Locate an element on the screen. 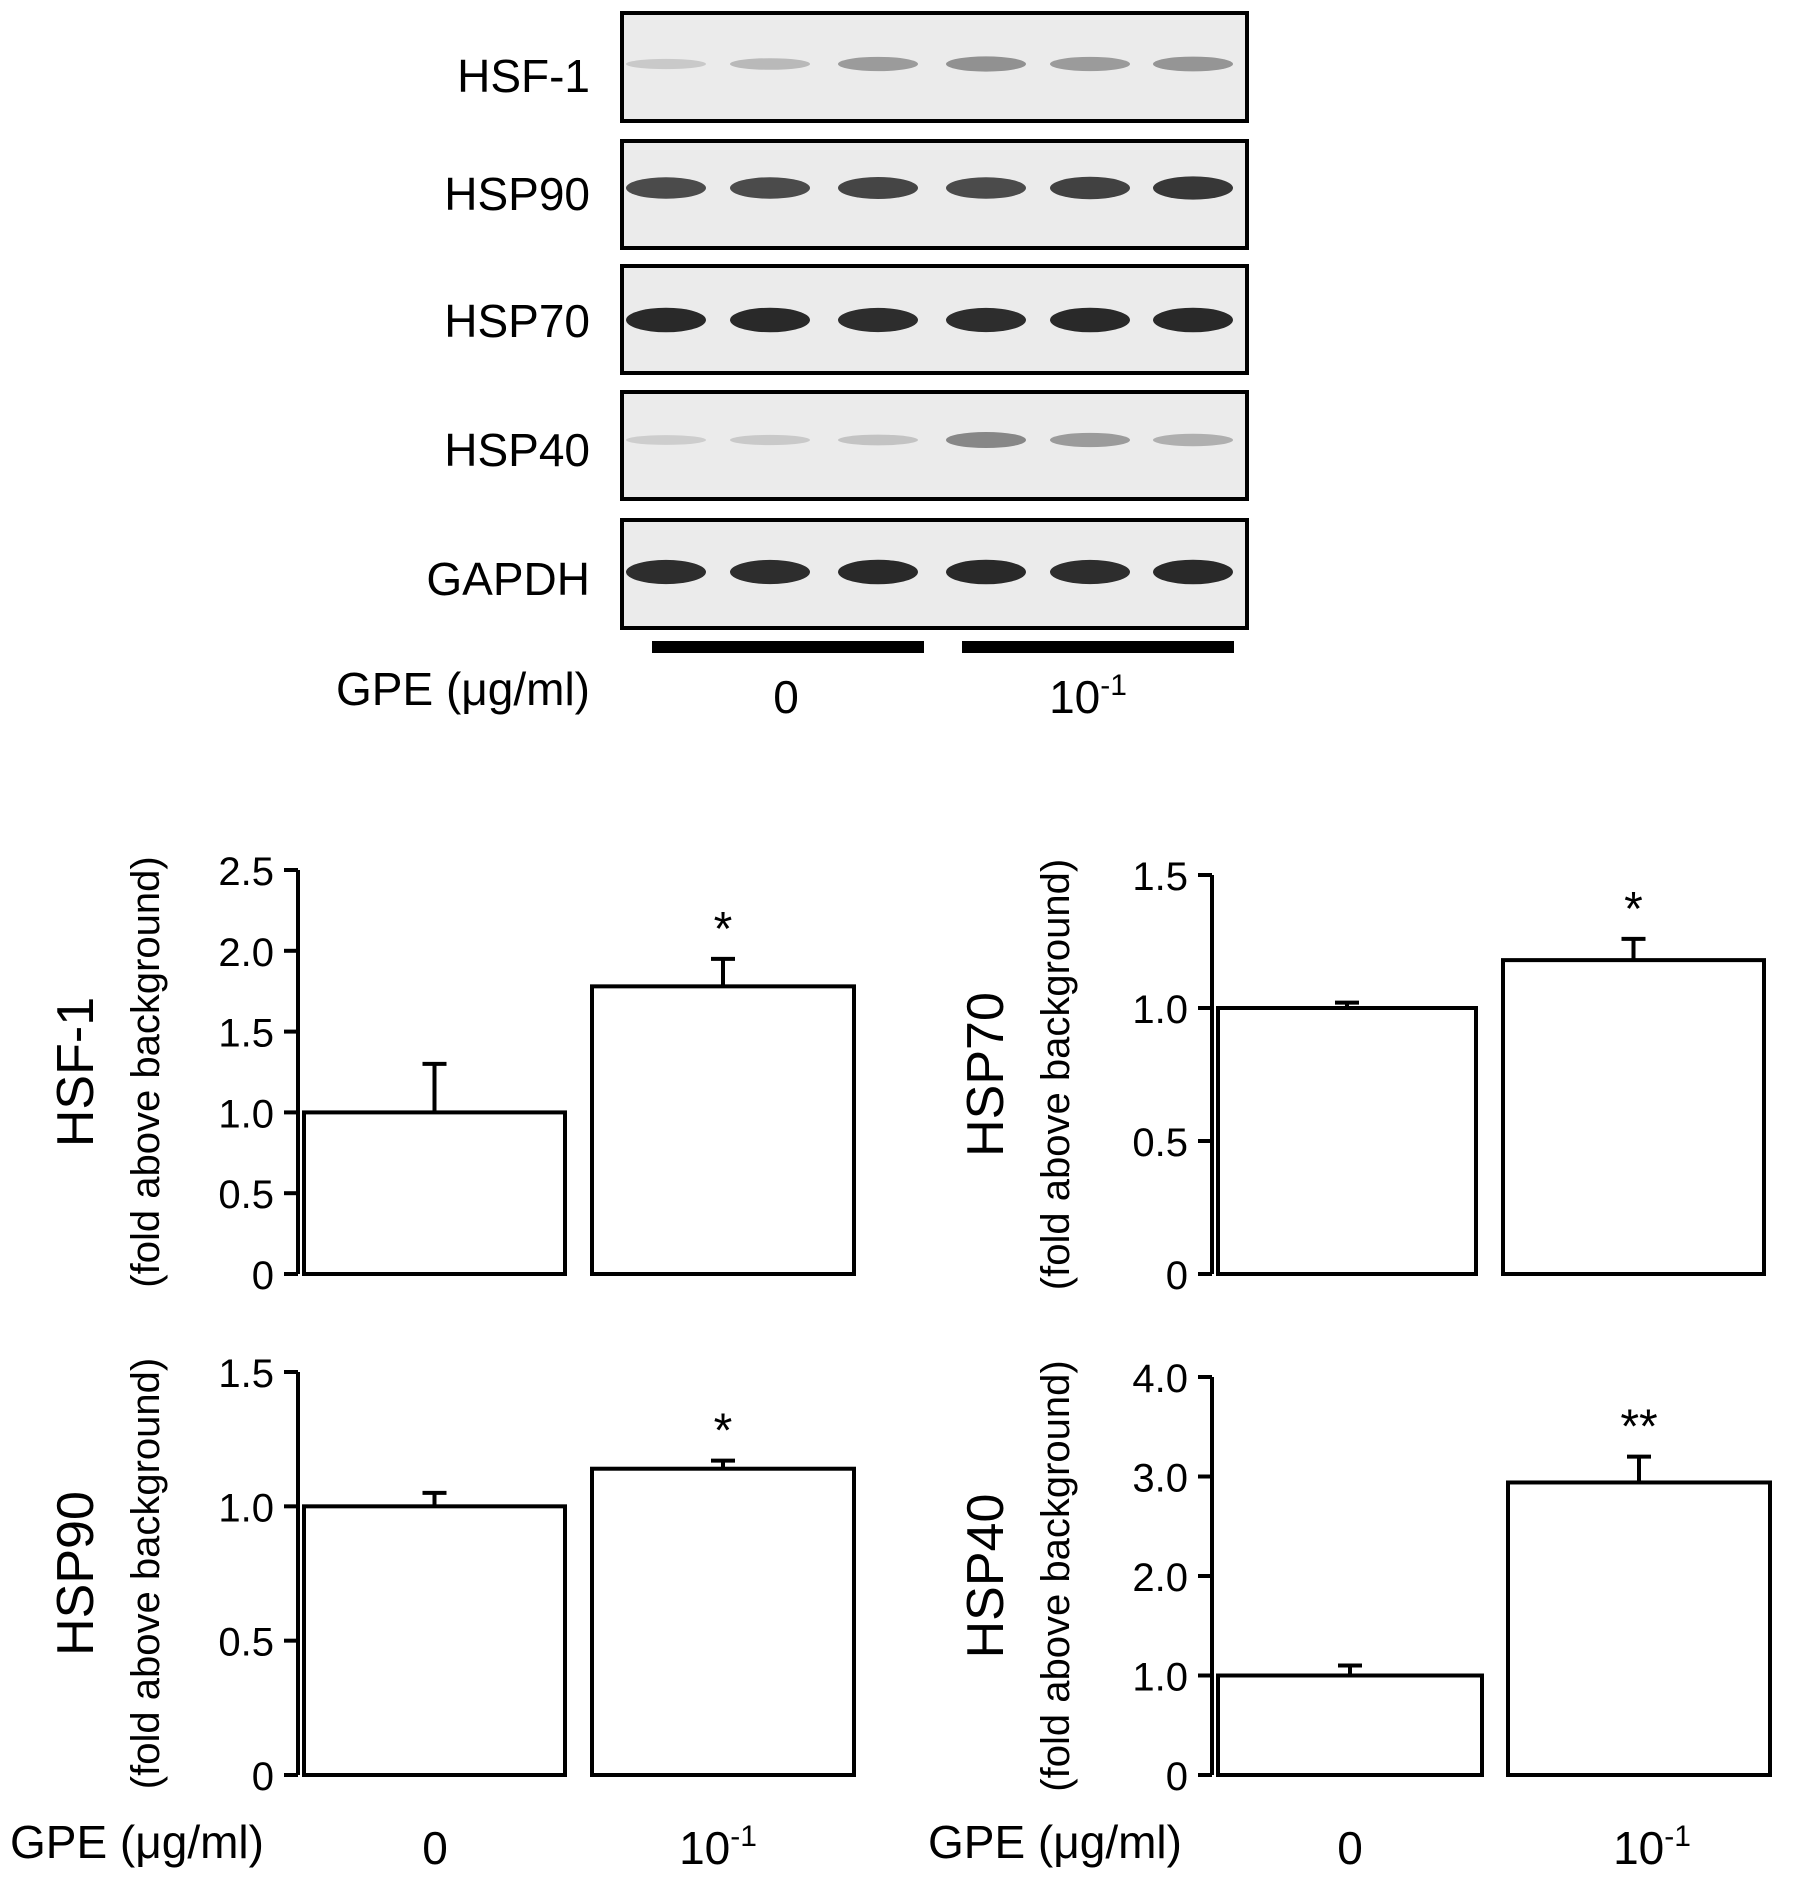 The height and width of the screenshot is (1877, 1795). blot-group-label-control: 0 is located at coordinates (786, 697).